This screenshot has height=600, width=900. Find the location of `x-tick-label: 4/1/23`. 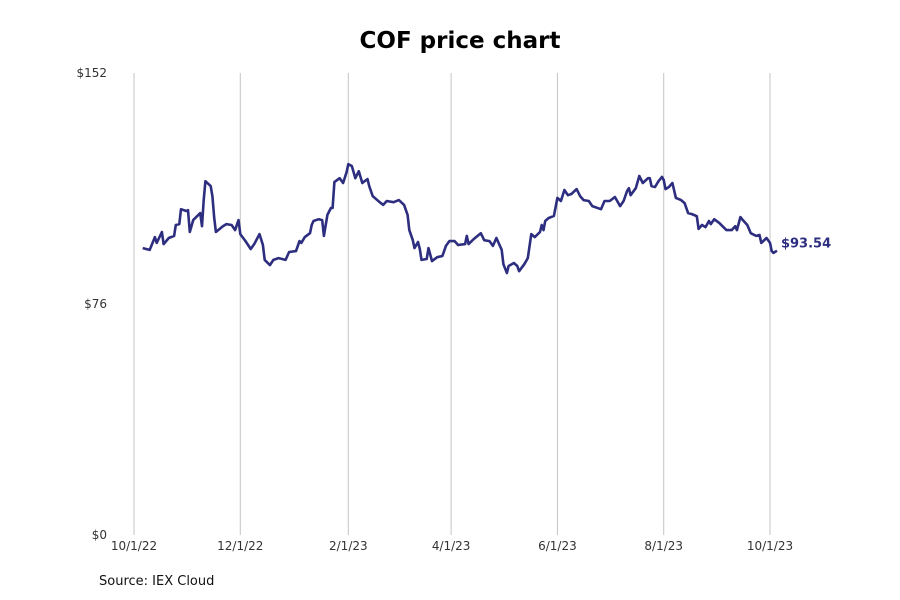

x-tick-label: 4/1/23 is located at coordinates (451, 546).